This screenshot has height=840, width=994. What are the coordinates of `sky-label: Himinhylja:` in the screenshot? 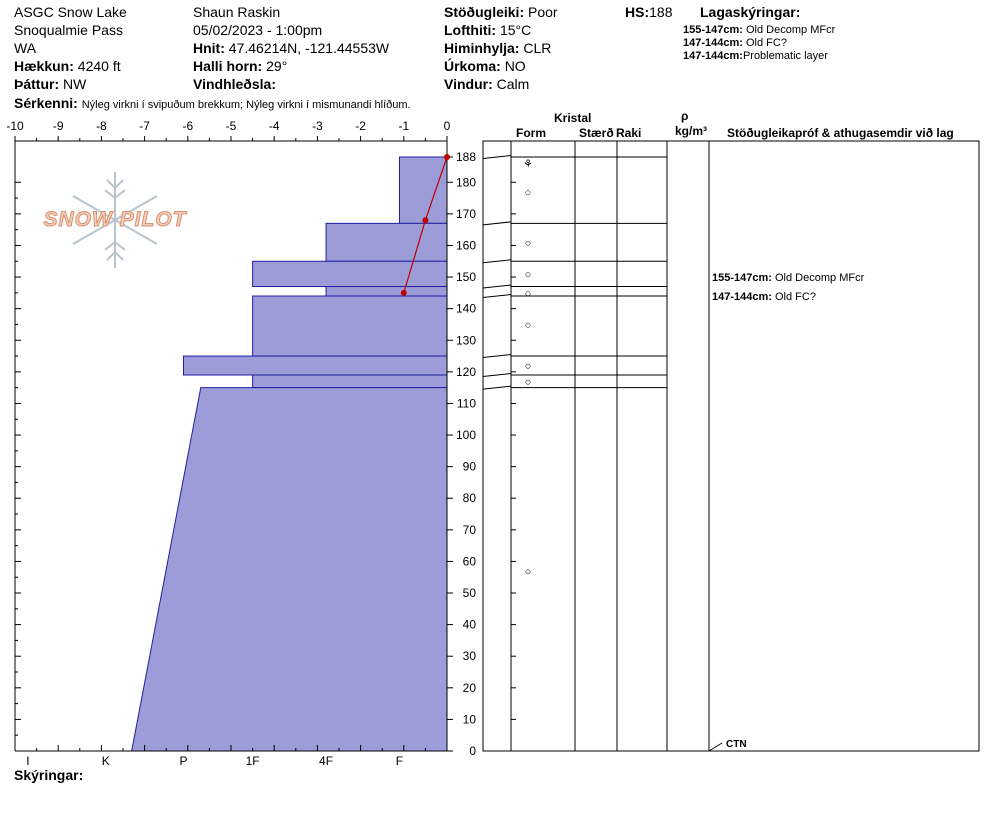 It's located at (482, 48).